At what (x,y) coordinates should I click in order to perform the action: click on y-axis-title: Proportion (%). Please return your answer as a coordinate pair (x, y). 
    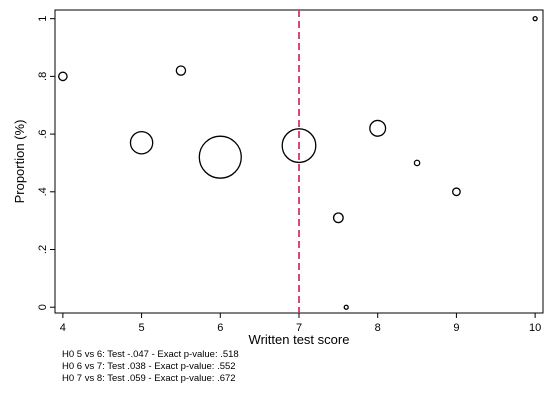
    Looking at the image, I should click on (19, 162).